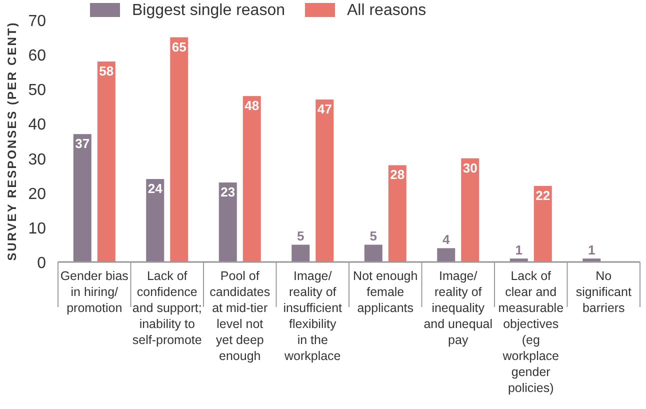 The image size is (646, 409). I want to click on y-tick-label: 40, so click(37, 125).